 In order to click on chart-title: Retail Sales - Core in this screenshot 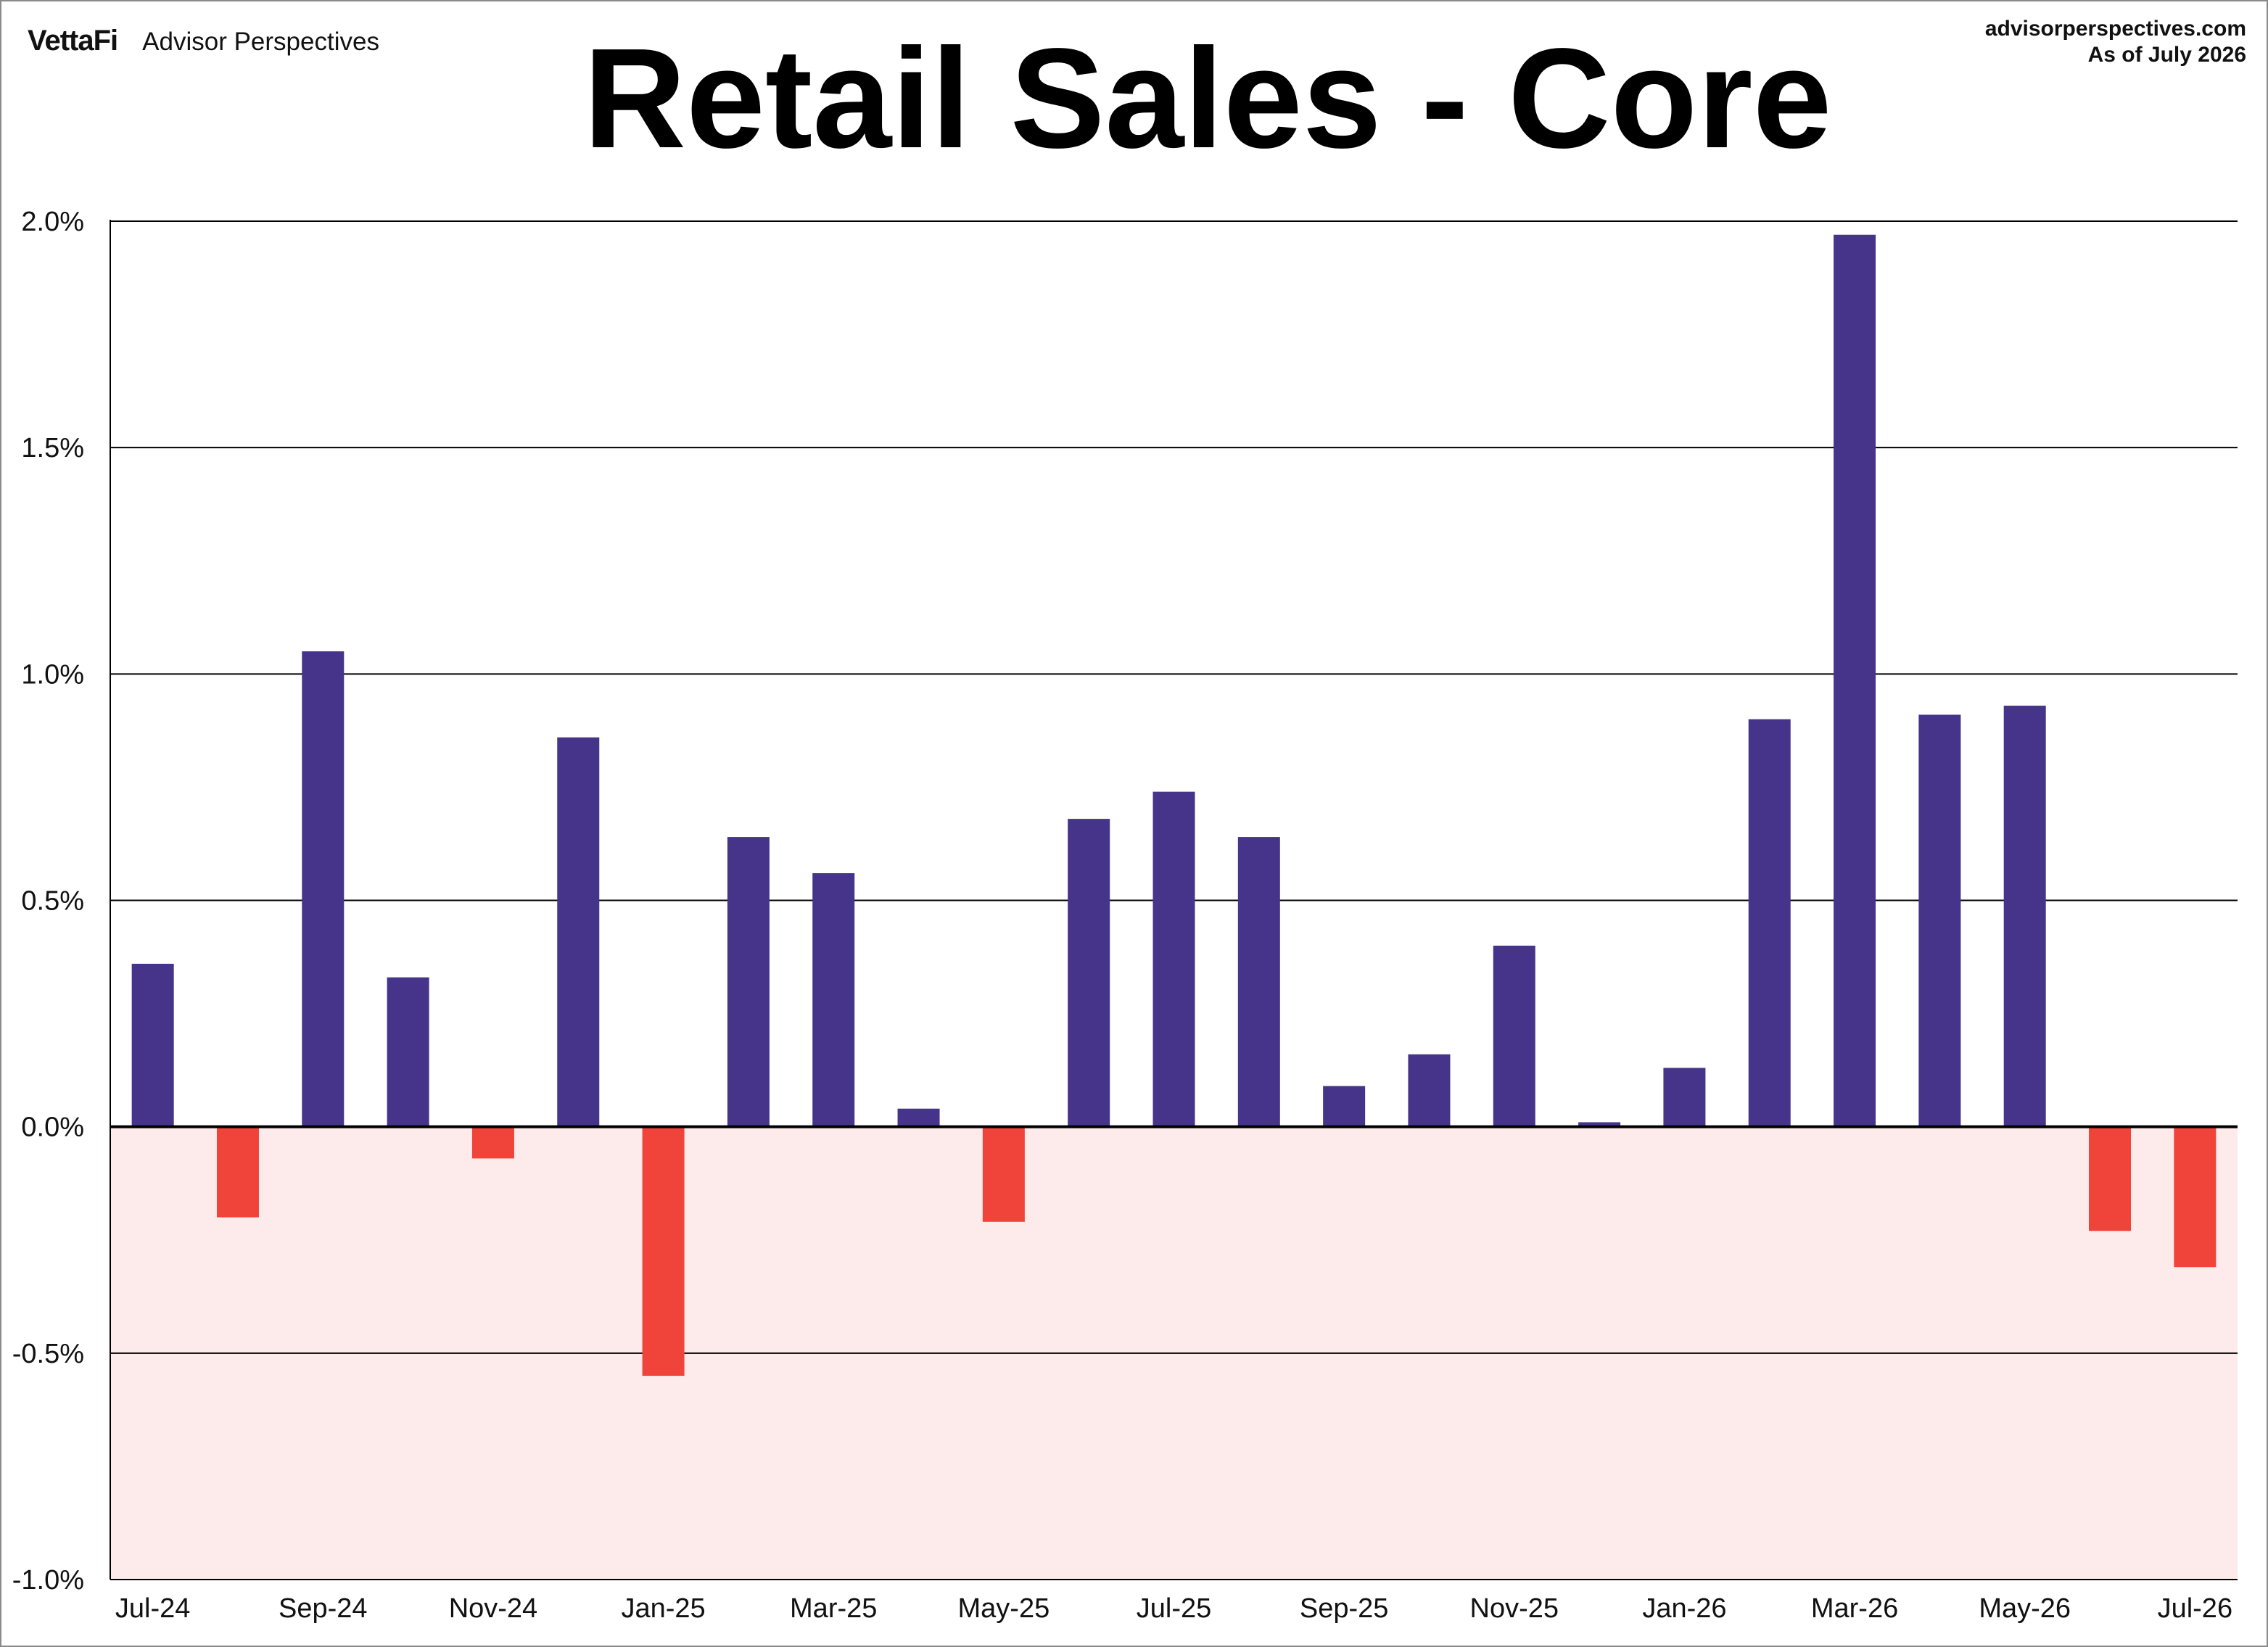, I will do `click(1207, 98)`.